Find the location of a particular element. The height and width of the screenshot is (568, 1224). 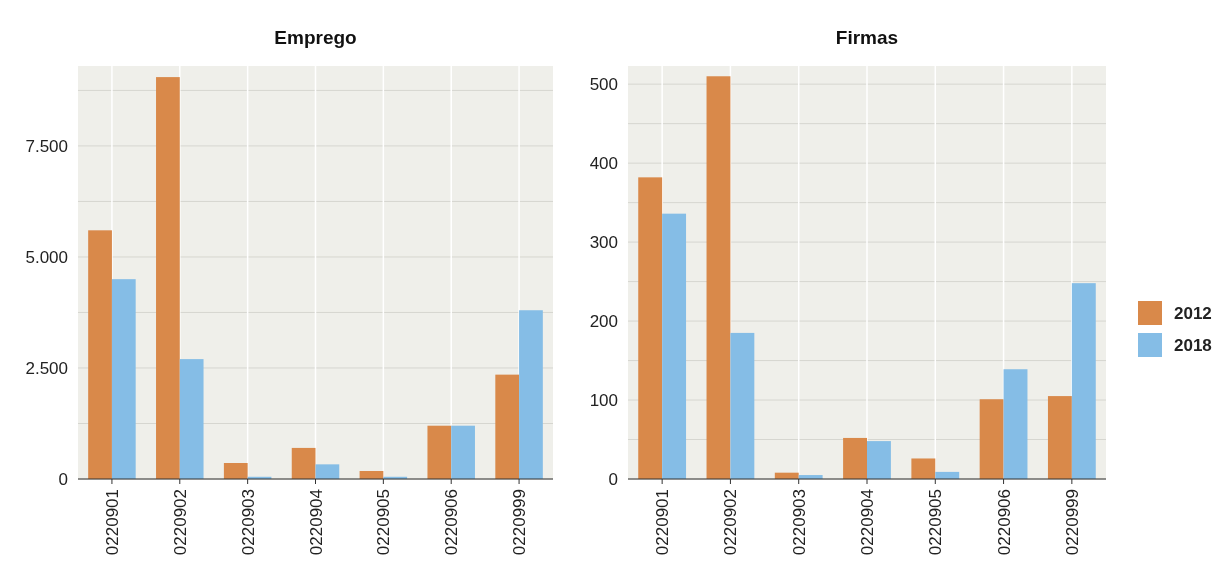

chart-title: Emprego is located at coordinates (315, 37).